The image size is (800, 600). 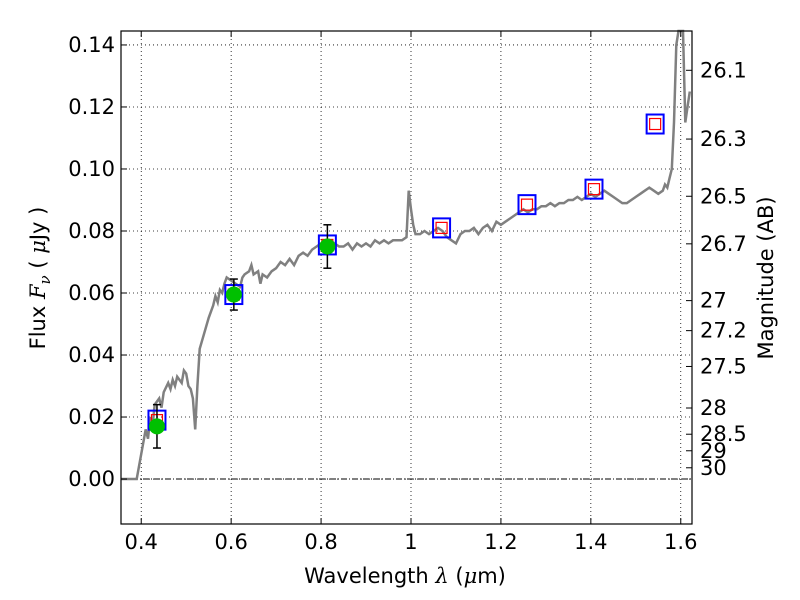 What do you see at coordinates (713, 468) in the screenshot?
I see `right-tick-label: 30` at bounding box center [713, 468].